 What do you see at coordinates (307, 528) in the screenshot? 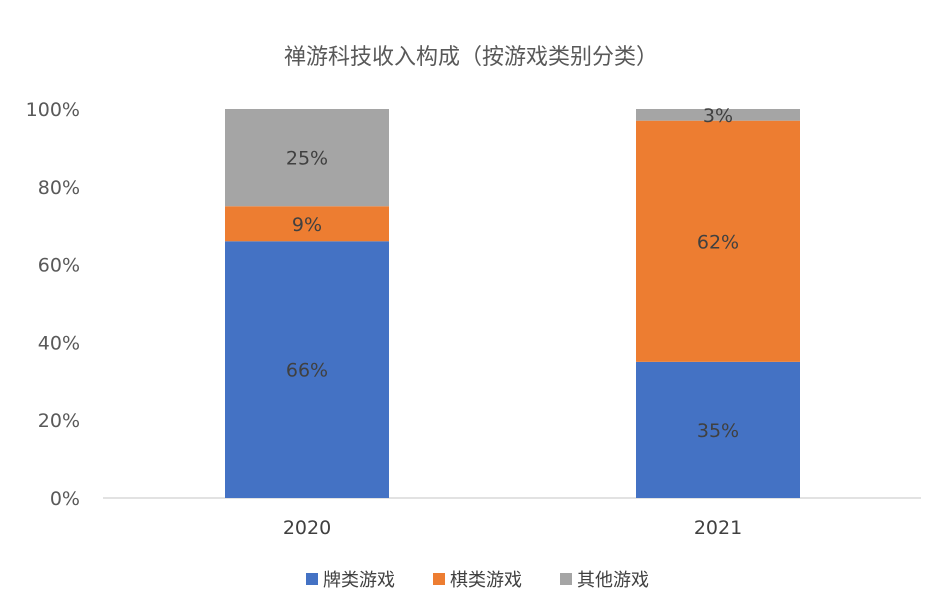
I see `x-tick-label: 2020` at bounding box center [307, 528].